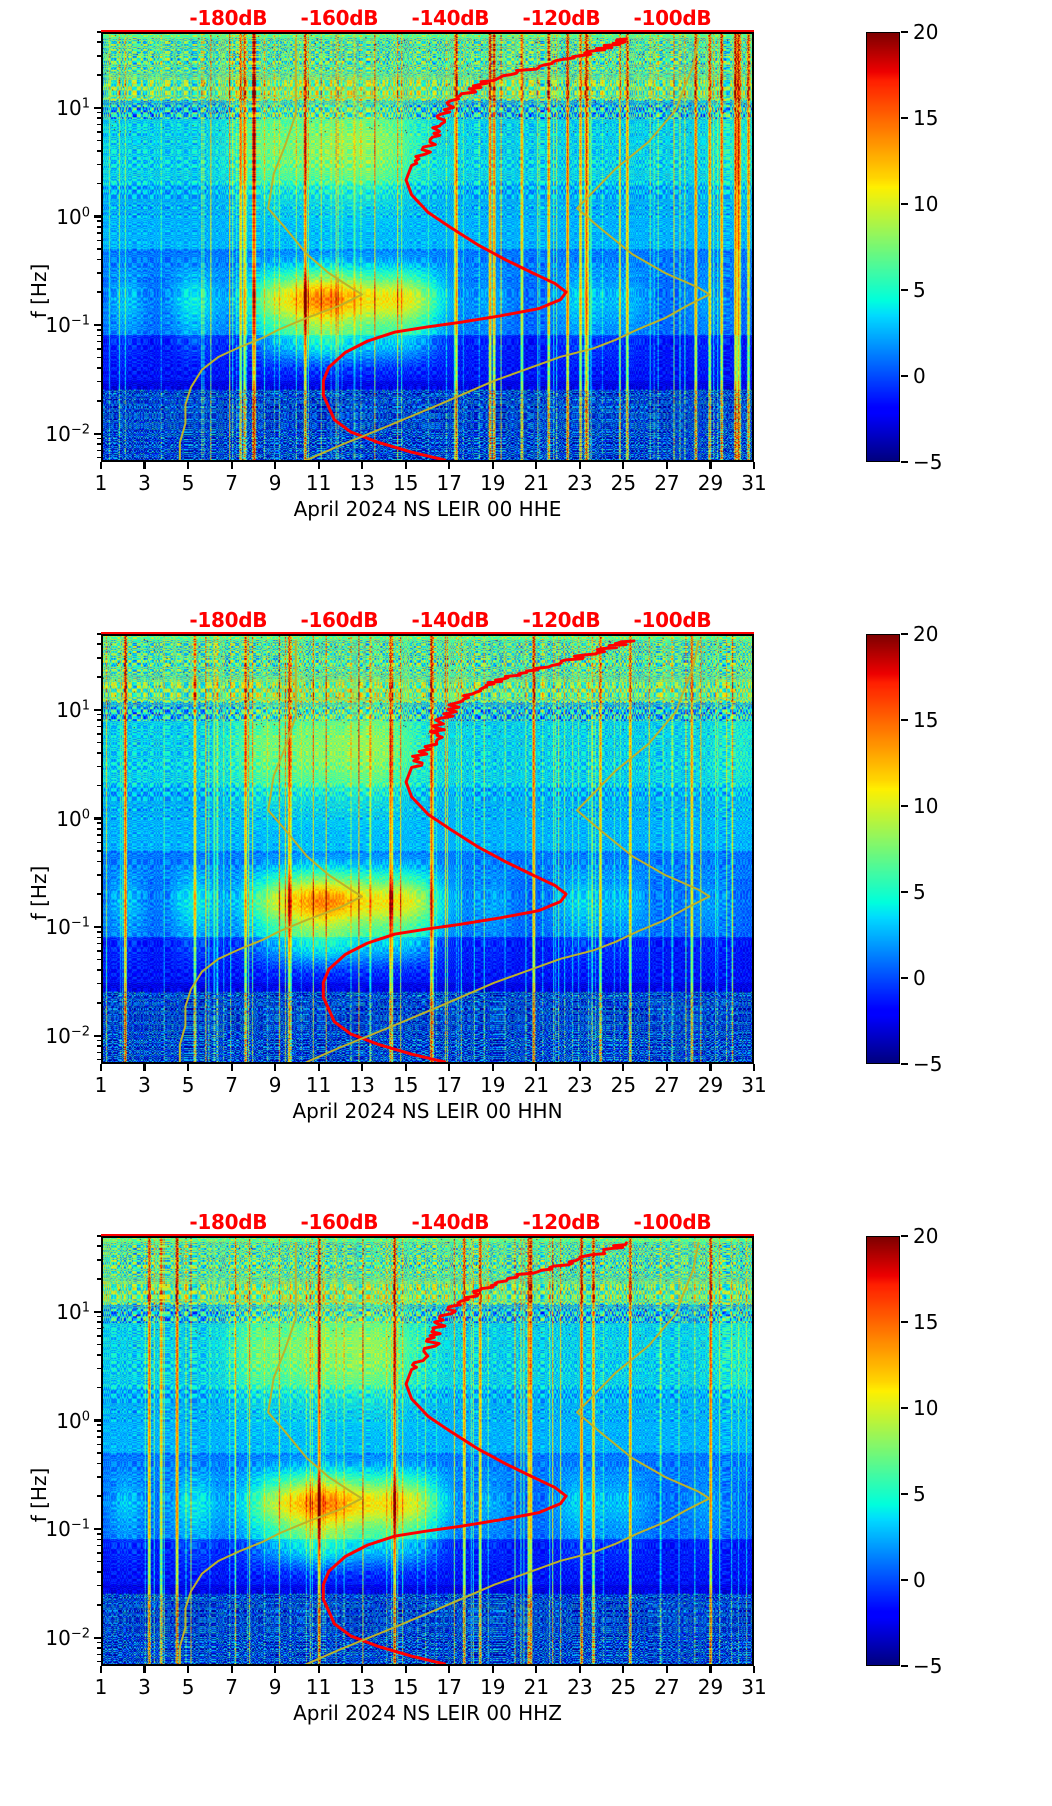 Image resolution: width=1052 pixels, height=1806 pixels. I want to click on x-axis-label: April 2024 NS LEIR 00 HHE, so click(427, 509).